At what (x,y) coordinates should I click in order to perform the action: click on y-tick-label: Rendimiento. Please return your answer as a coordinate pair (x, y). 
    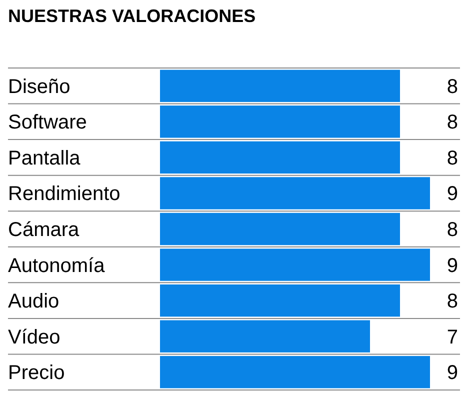
    Looking at the image, I should click on (64, 194).